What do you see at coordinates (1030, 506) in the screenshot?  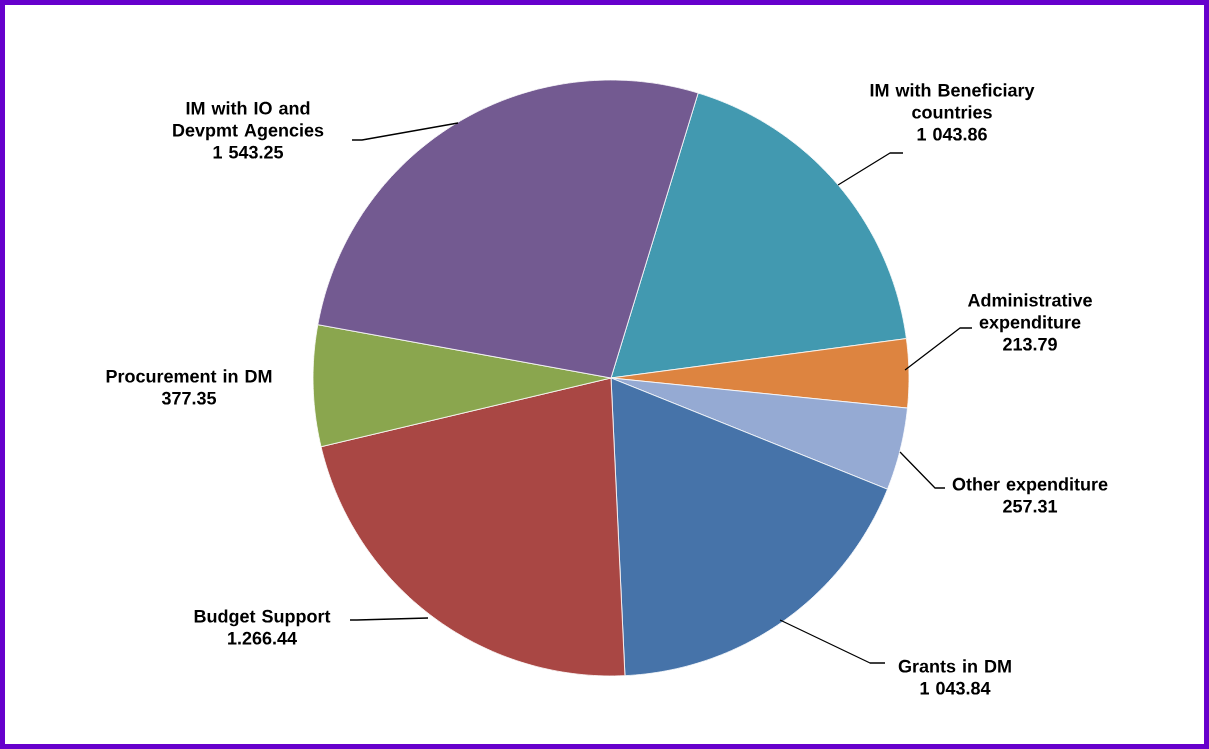 I see `data-label: 257.31` at bounding box center [1030, 506].